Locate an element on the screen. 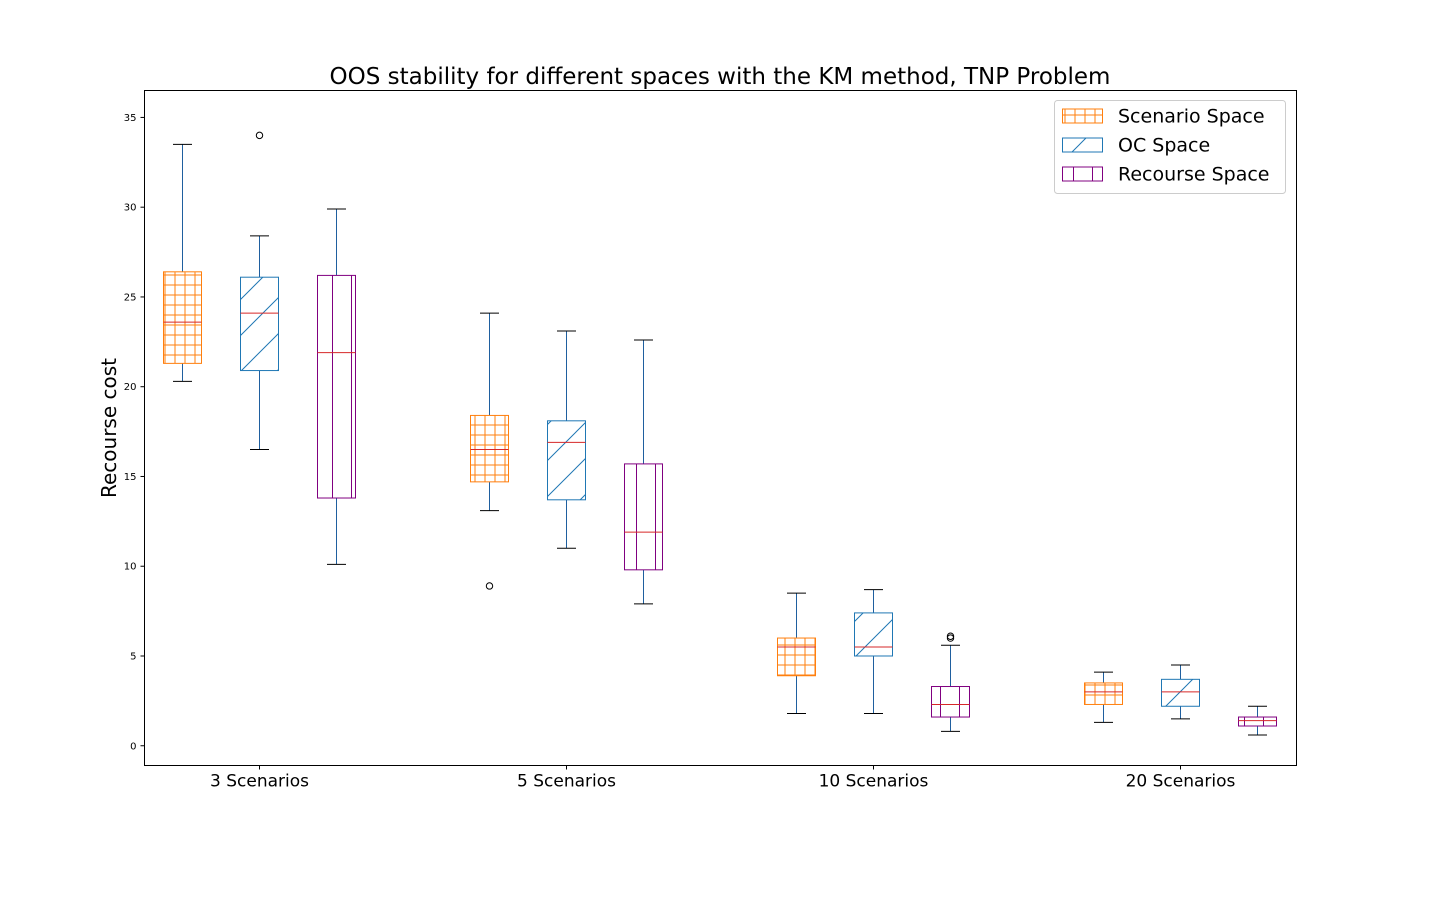 The width and height of the screenshot is (1440, 900). y-tick-label: 5 is located at coordinates (133, 656).